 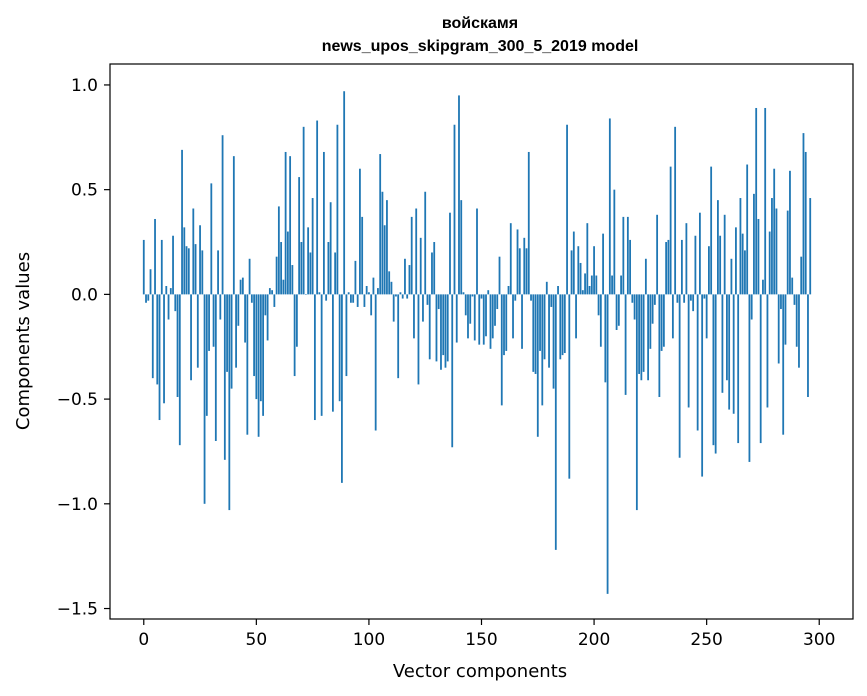 I want to click on chart-title-line2: news_upos_skipgram_300_5_2019 model, so click(x=480, y=46).